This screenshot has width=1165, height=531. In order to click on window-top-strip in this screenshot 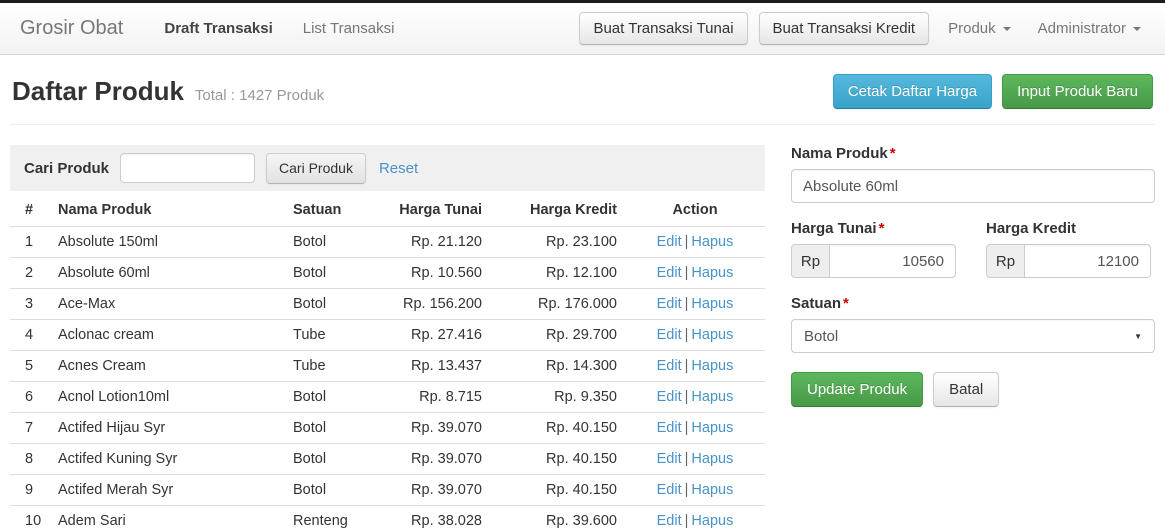, I will do `click(582, 1)`.